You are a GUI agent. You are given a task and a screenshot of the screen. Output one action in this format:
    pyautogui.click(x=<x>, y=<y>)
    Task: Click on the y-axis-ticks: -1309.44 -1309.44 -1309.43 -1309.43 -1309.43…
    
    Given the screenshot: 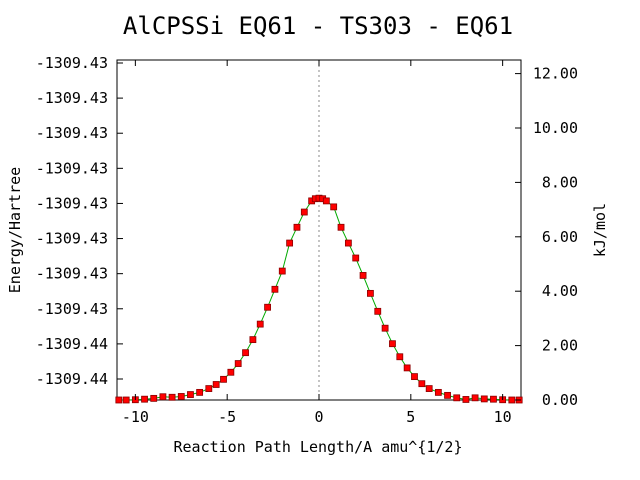 What is the action you would take?
    pyautogui.click(x=79, y=221)
    